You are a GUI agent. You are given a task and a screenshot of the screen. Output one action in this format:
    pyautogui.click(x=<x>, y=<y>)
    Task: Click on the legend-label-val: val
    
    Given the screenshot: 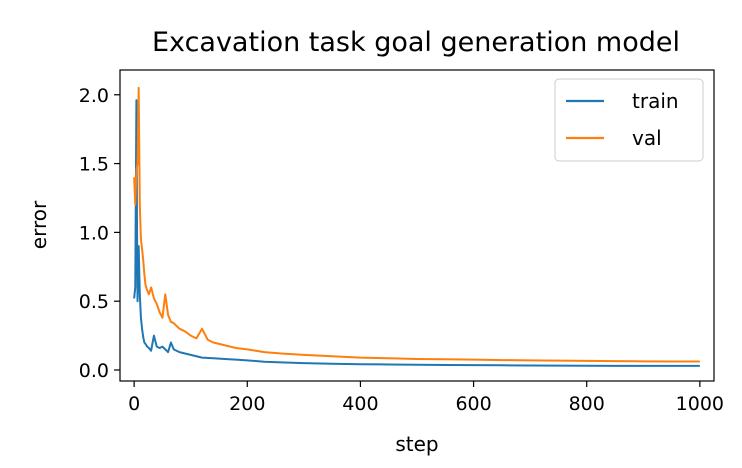 What is the action you would take?
    pyautogui.click(x=647, y=138)
    